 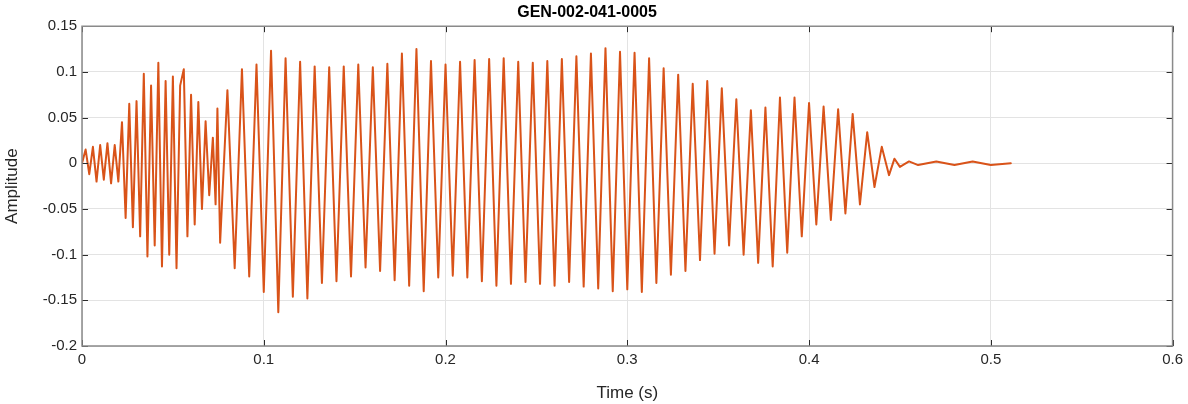 What do you see at coordinates (64, 253) in the screenshot?
I see `y-tick-label: -0.1` at bounding box center [64, 253].